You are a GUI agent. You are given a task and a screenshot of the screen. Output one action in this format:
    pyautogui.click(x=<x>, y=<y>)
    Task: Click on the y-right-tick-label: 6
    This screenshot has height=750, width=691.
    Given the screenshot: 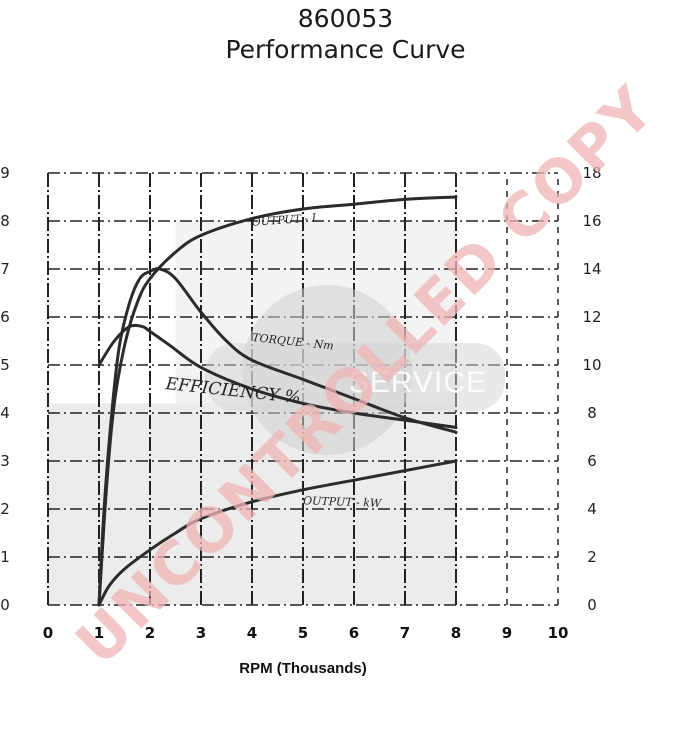 What is the action you would take?
    pyautogui.click(x=592, y=461)
    